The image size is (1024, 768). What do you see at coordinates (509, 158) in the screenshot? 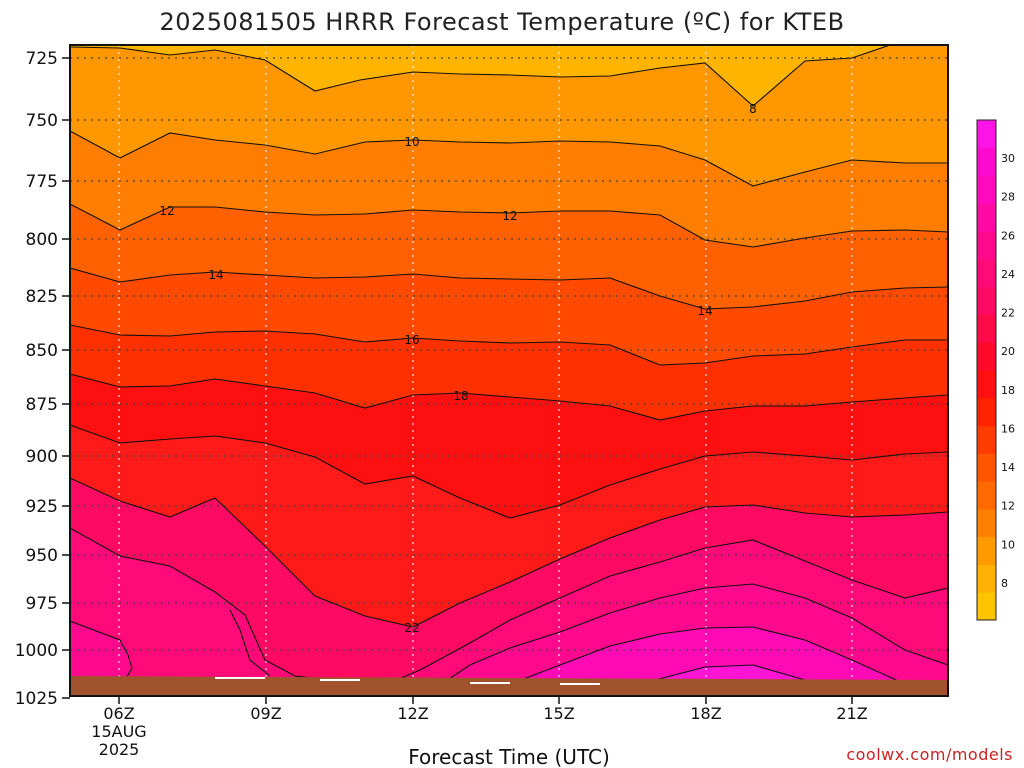
I see `contour-c10` at bounding box center [509, 158].